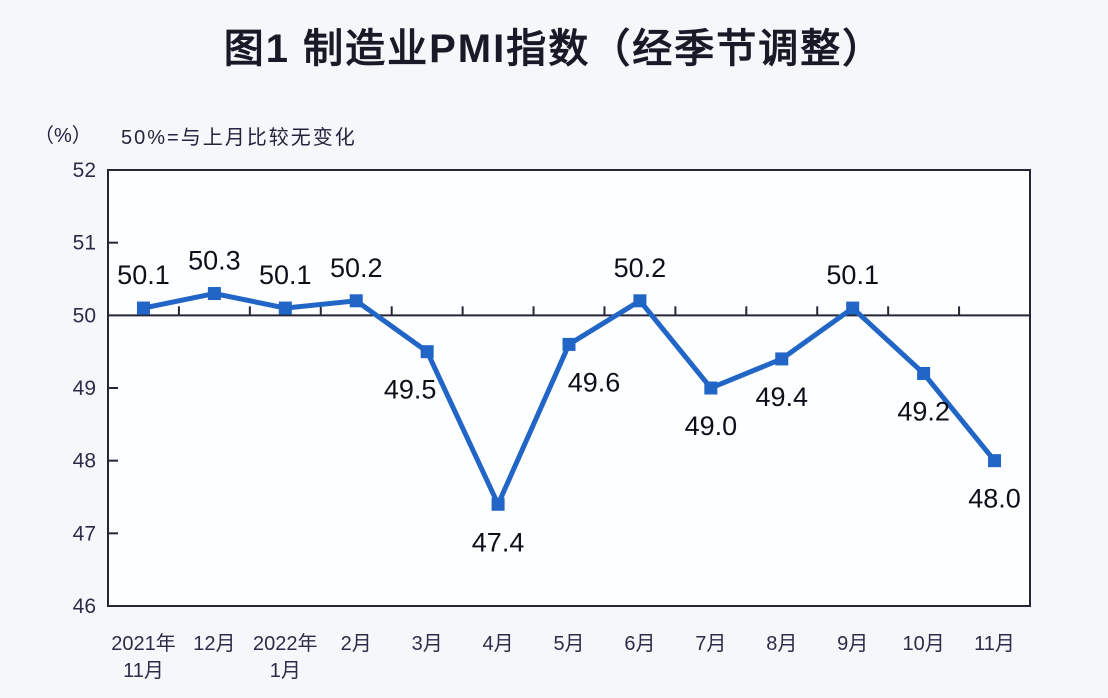 The height and width of the screenshot is (698, 1108). I want to click on x-axis-label: 11月, so click(994, 644).